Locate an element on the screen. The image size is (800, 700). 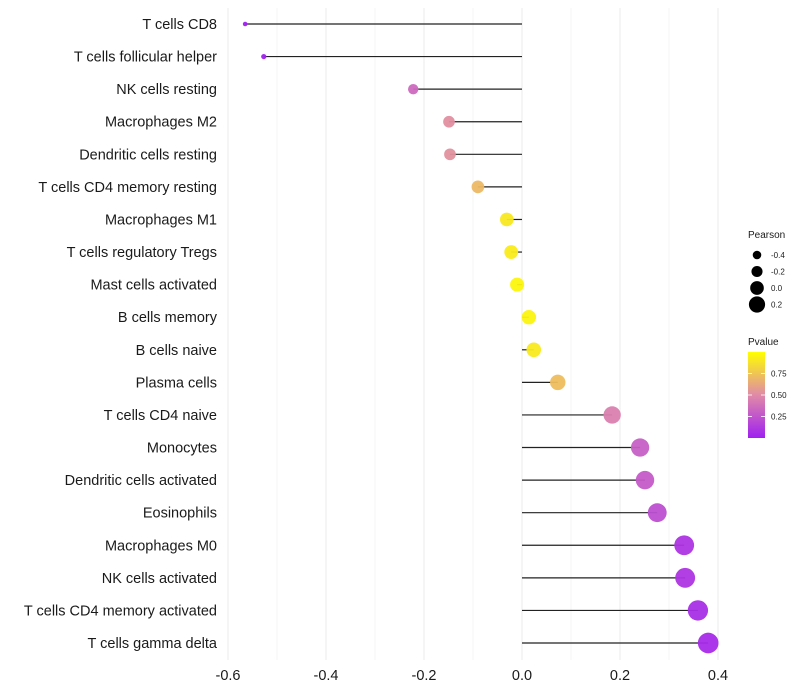
x-tick-label: 0.0 is located at coordinates (522, 676).